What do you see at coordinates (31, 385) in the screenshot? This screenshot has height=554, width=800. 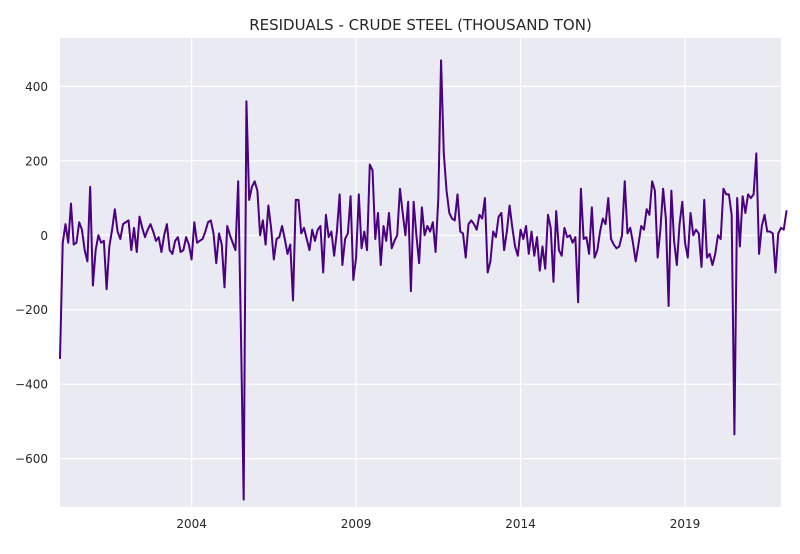 I see `y-tick-label: −400` at bounding box center [31, 385].